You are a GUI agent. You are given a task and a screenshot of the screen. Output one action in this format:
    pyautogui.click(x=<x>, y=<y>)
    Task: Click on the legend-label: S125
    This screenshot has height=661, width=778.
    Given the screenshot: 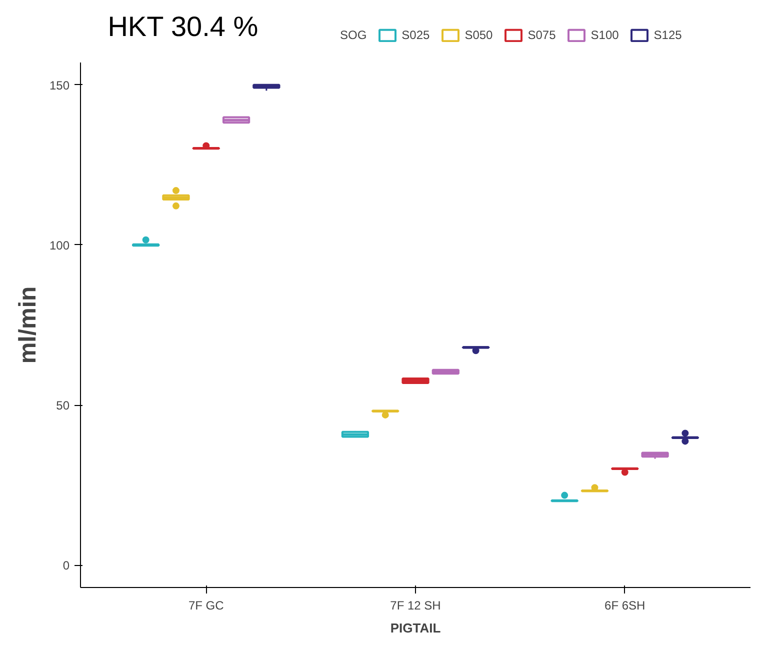 What is the action you would take?
    pyautogui.click(x=668, y=35)
    